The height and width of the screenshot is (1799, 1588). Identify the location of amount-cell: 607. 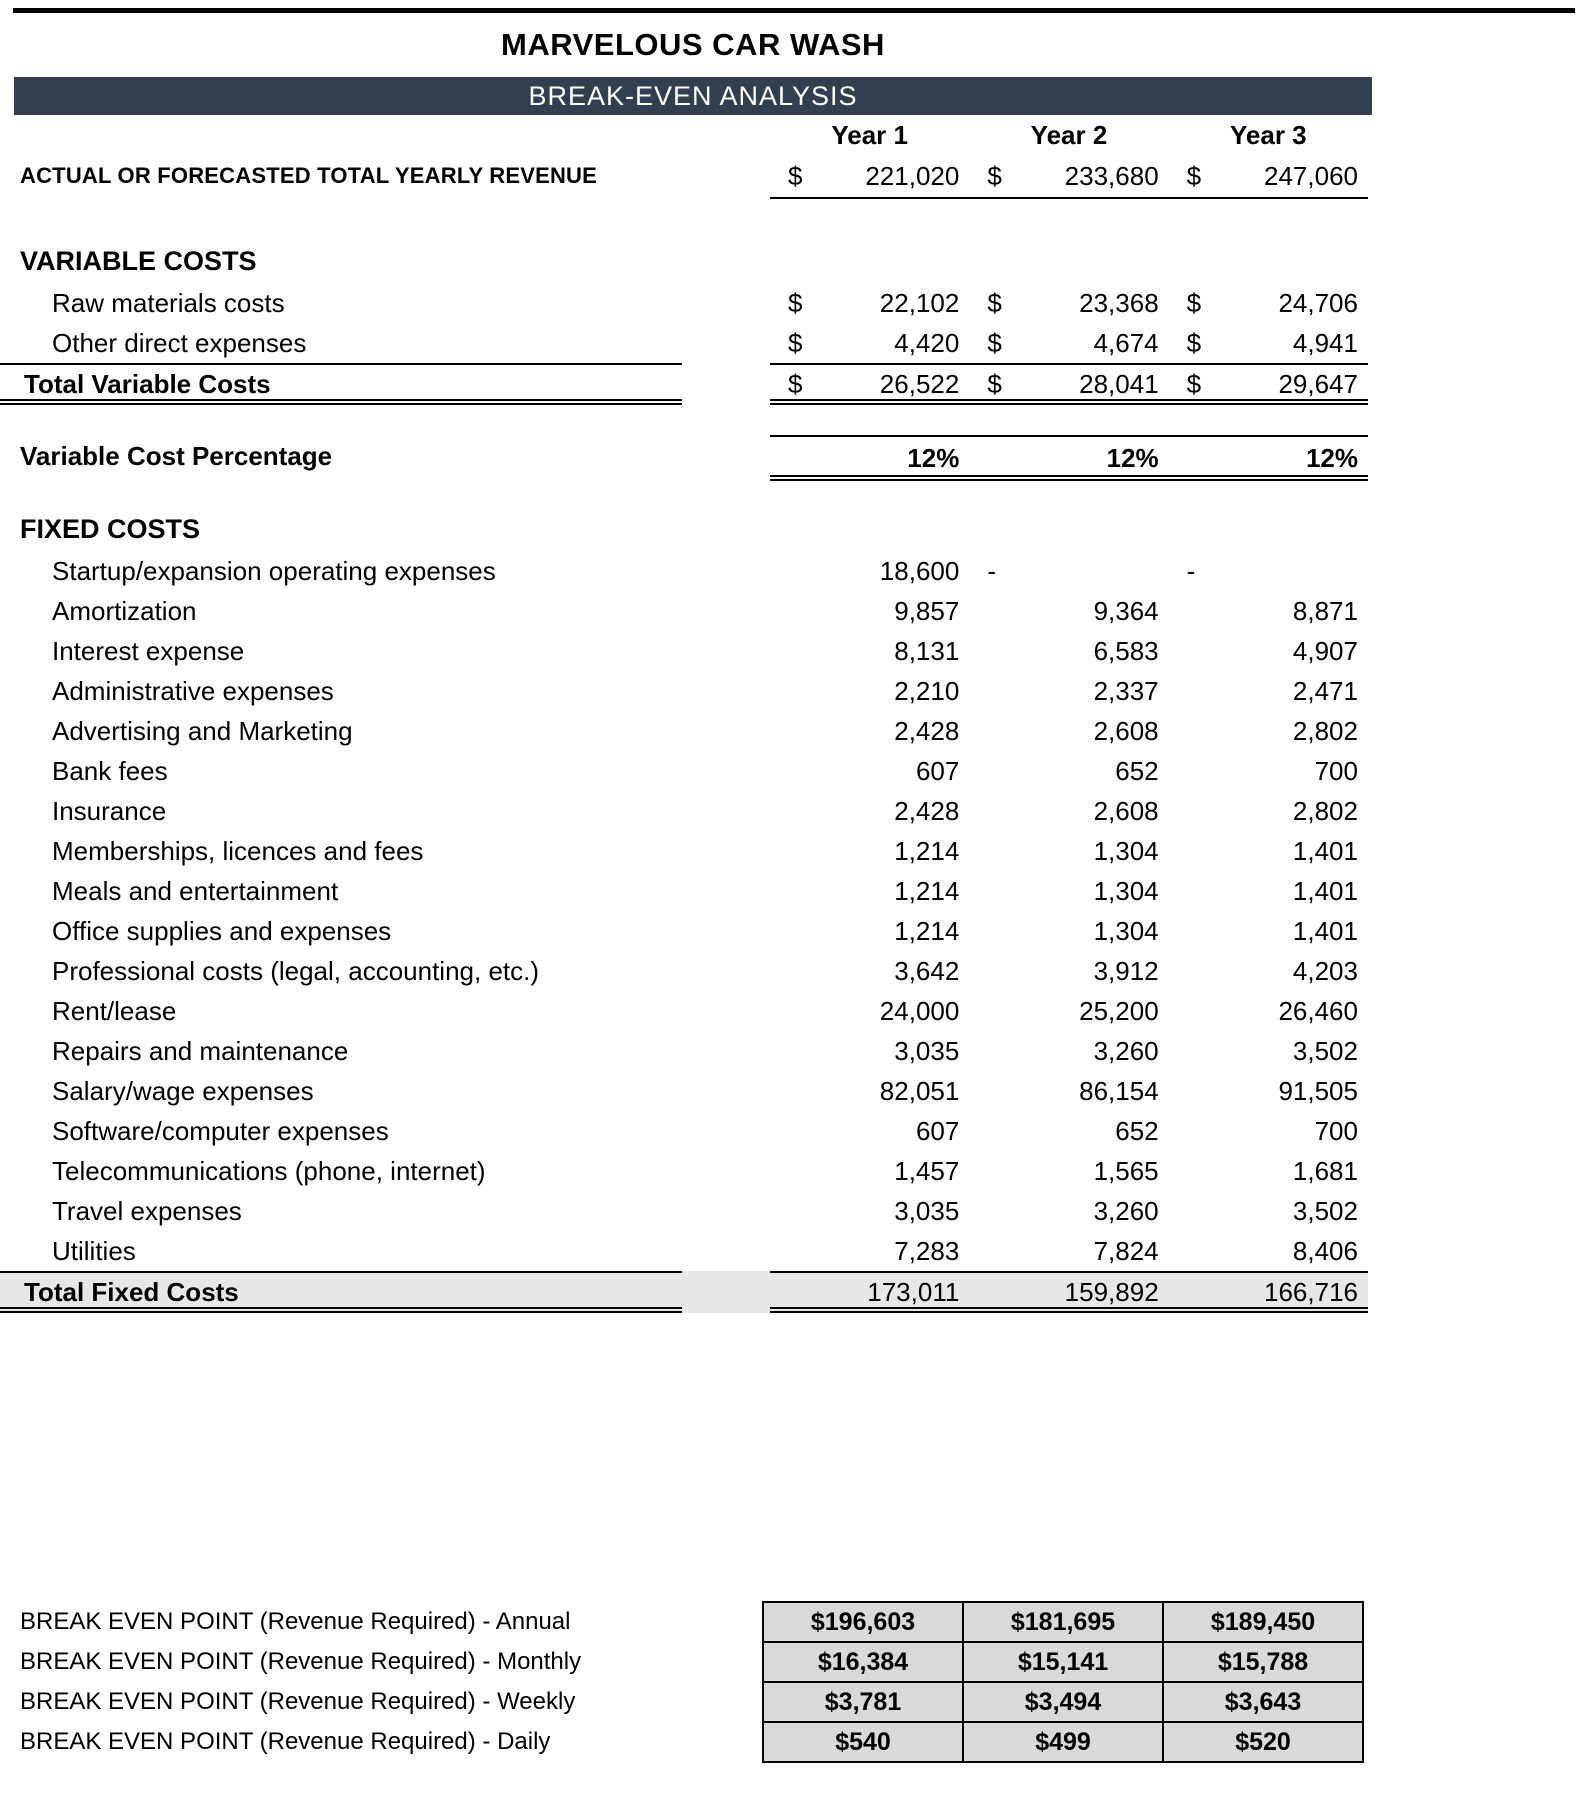
(869, 1131).